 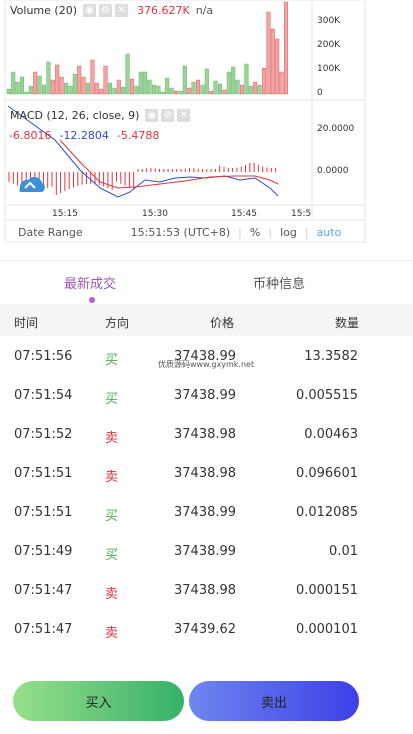 What do you see at coordinates (326, 395) in the screenshot?
I see `trade-quantity: 0.005515` at bounding box center [326, 395].